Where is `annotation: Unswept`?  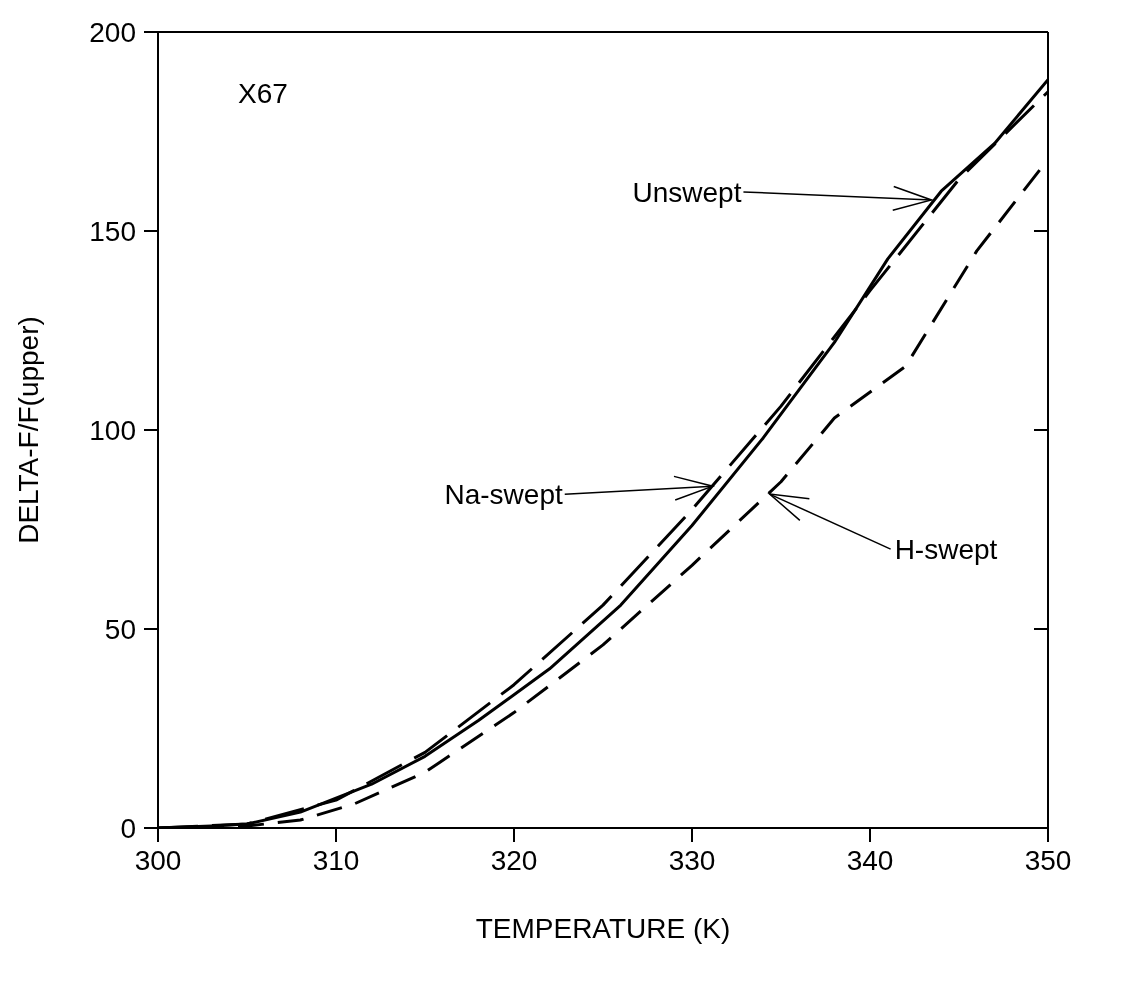 annotation: Unswept is located at coordinates (687, 192).